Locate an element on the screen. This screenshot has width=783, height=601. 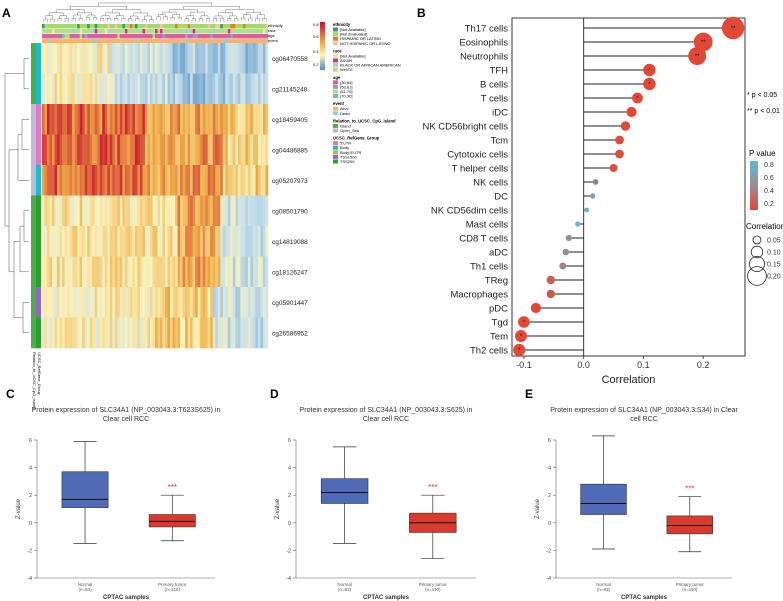
sig-legend: ** p < 0.01 is located at coordinates (763, 111).